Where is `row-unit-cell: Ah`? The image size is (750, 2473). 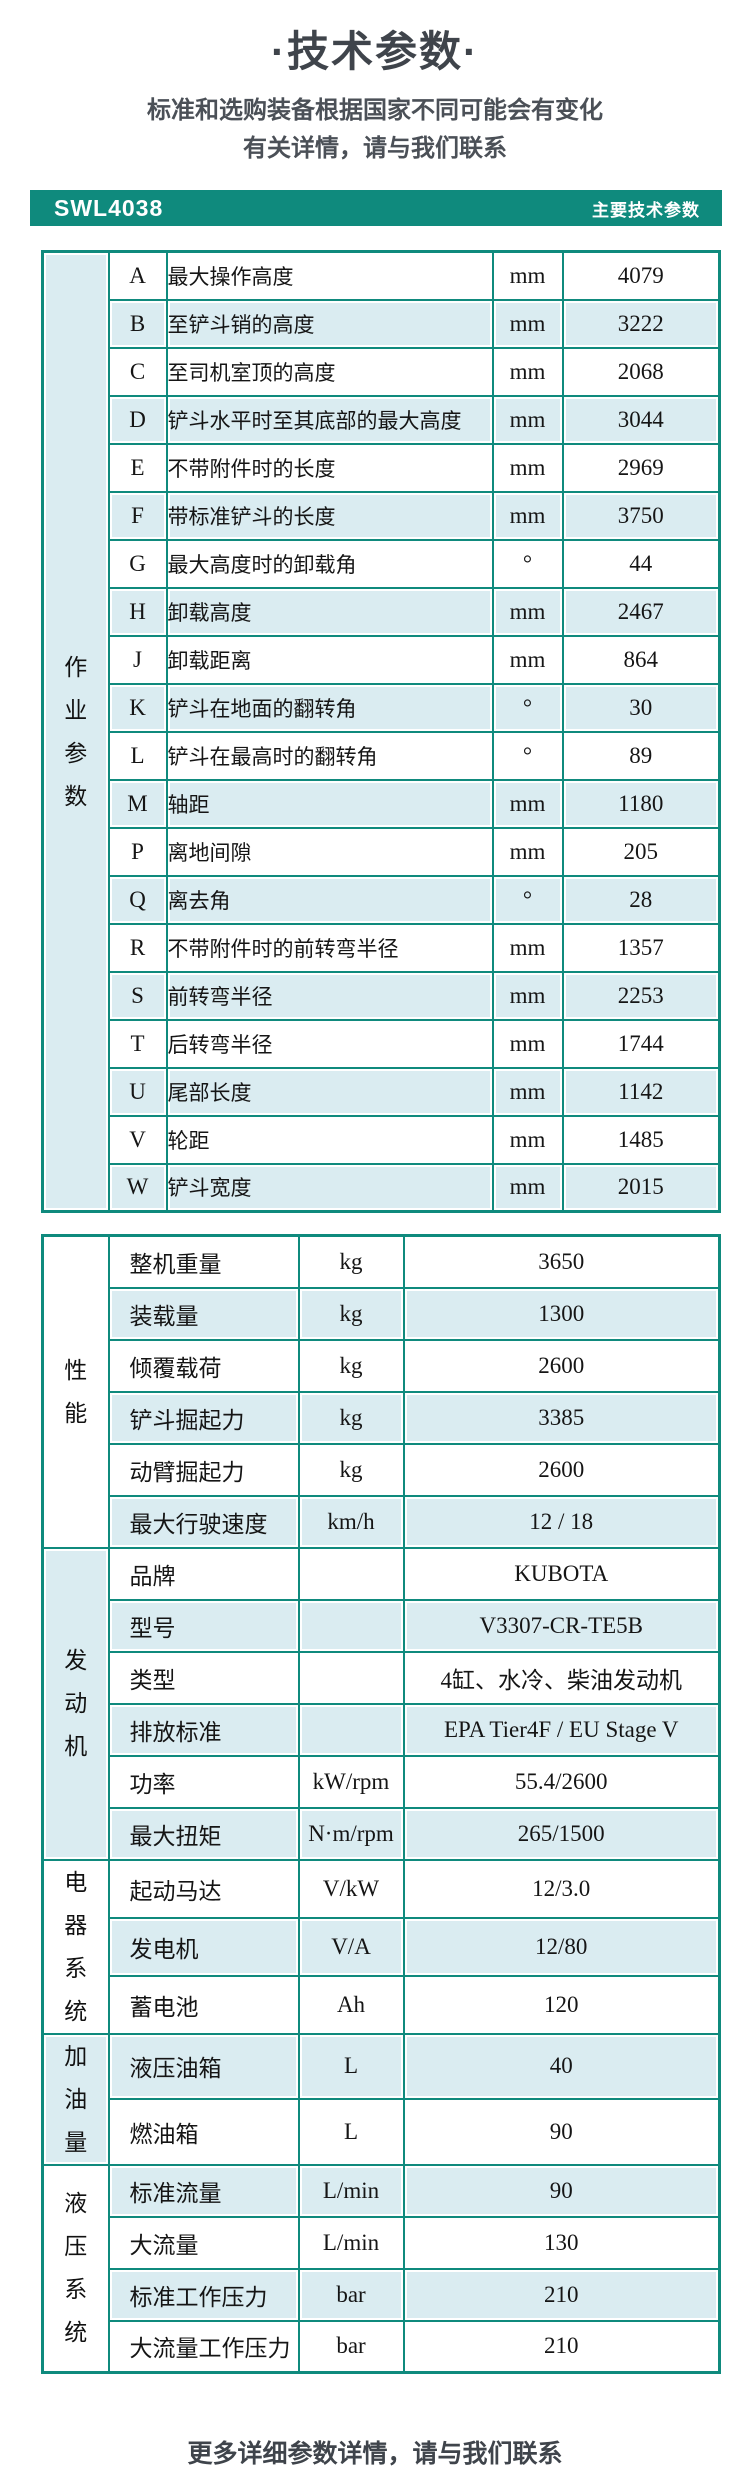
row-unit-cell: Ah is located at coordinates (351, 2004).